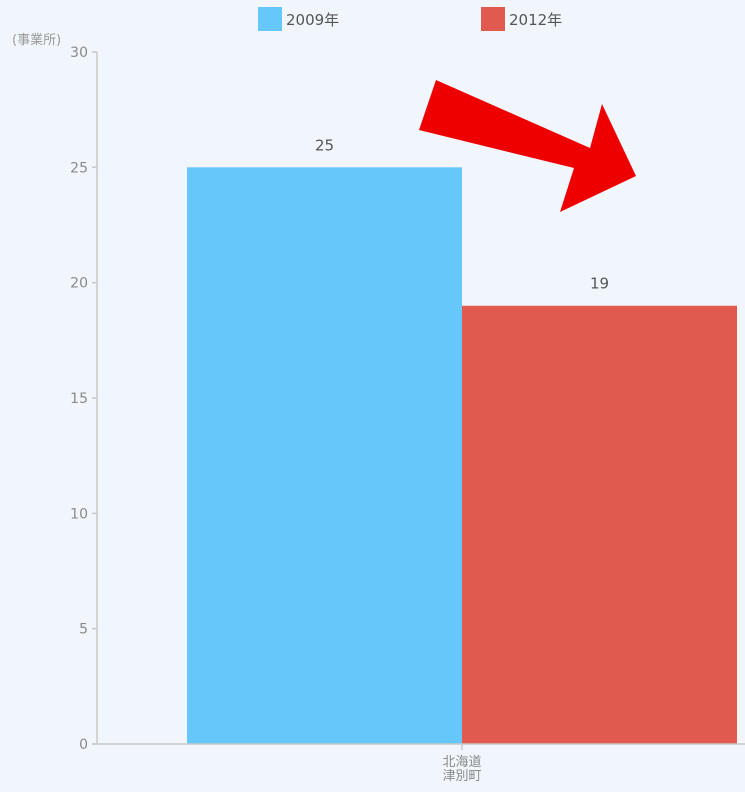  I want to click on legend-label-2009年: 2009年, so click(312, 20).